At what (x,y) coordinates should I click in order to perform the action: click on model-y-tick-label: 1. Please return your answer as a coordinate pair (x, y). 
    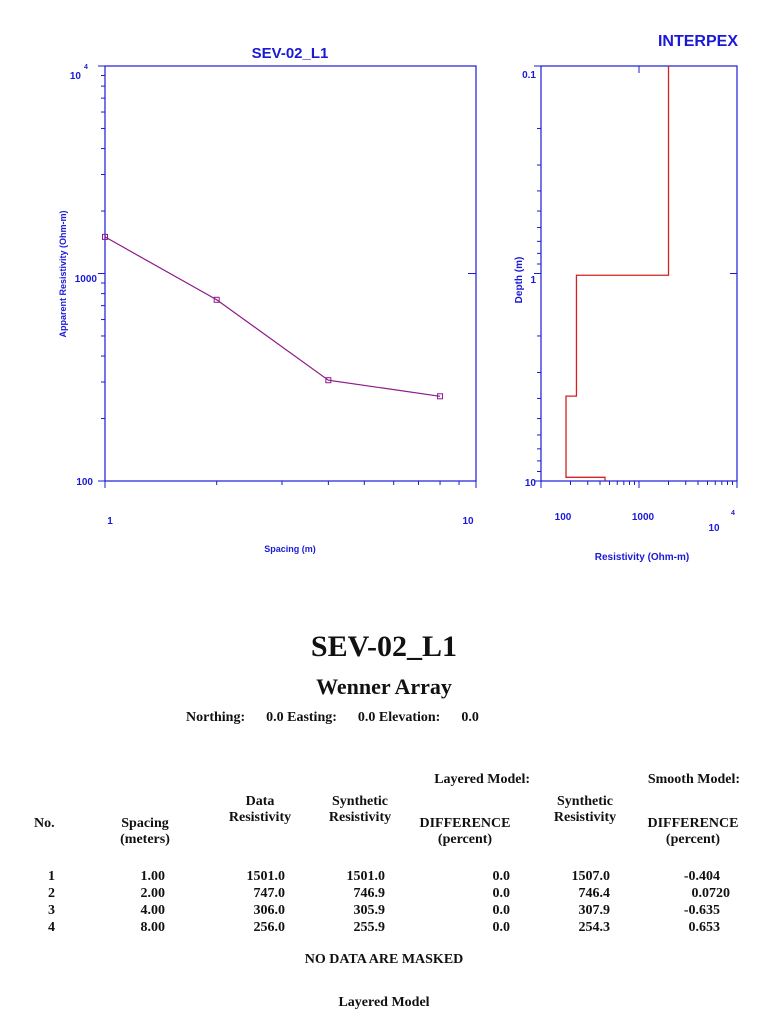
    Looking at the image, I should click on (533, 280).